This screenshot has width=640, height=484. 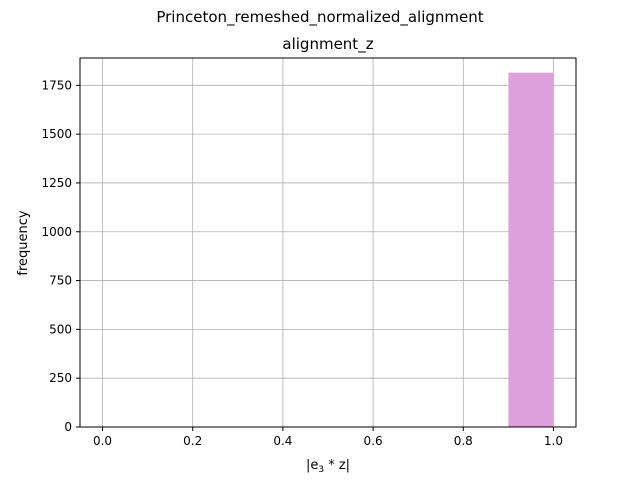 I want to click on chart-title: alignment_z, so click(x=327, y=44).